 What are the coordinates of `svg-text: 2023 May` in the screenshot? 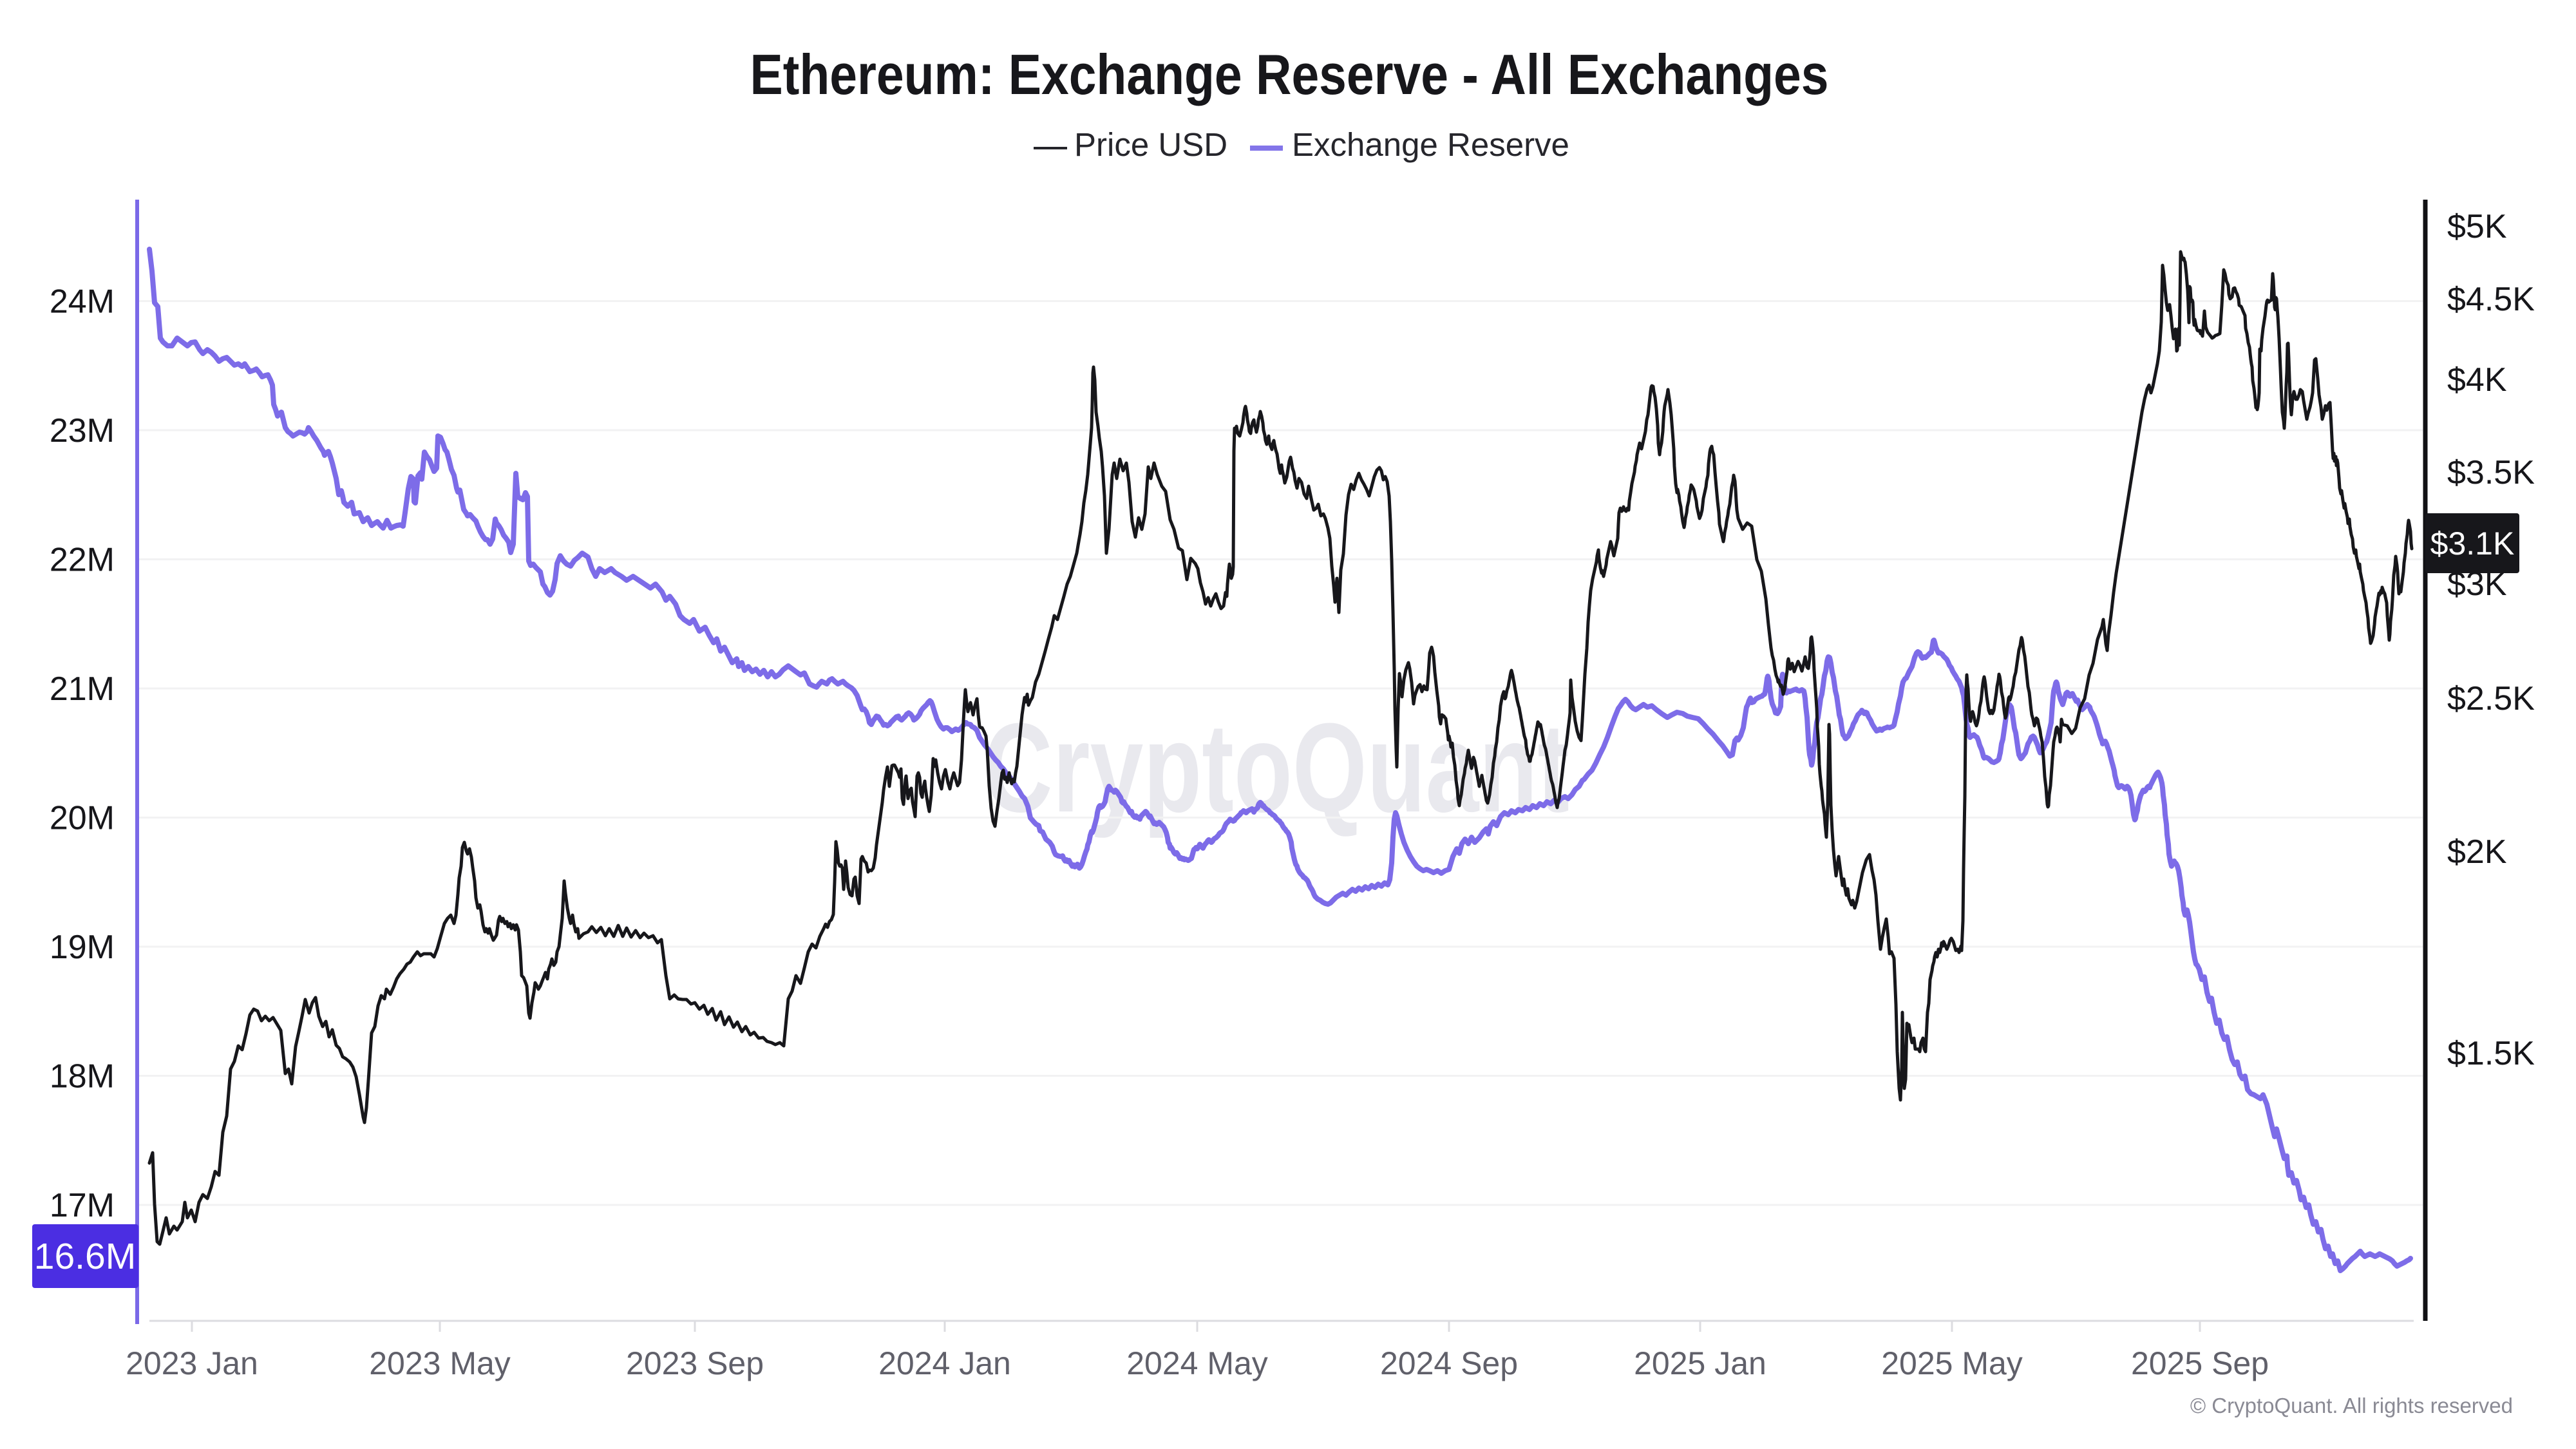 It's located at (440, 1363).